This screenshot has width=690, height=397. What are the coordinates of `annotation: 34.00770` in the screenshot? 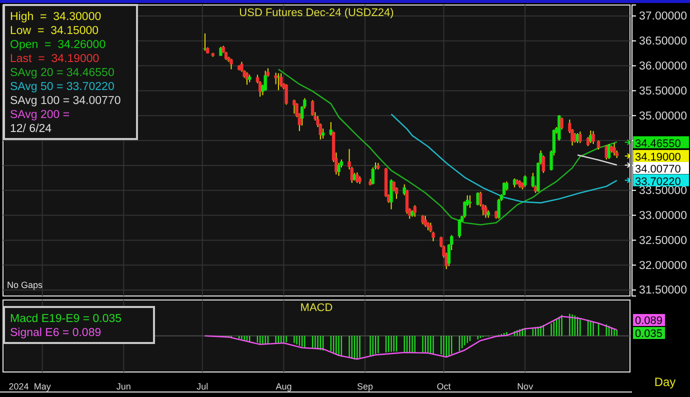 It's located at (658, 169).